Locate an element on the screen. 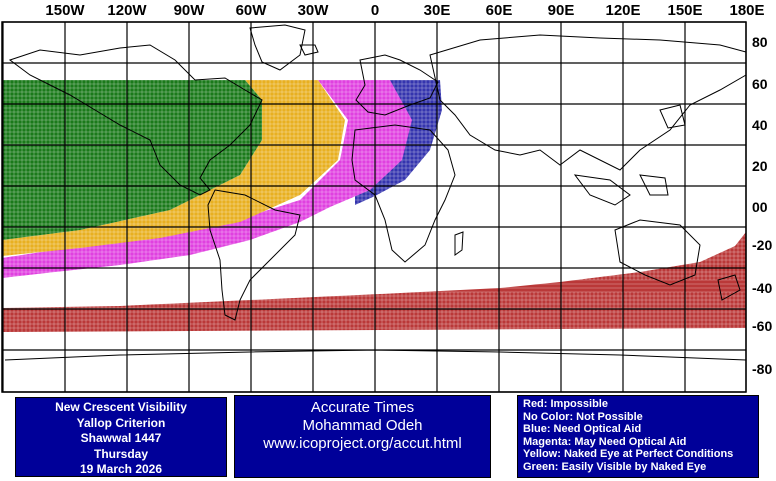 Image resolution: width=776 pixels, height=481 pixels. lat-label-60: 60 is located at coordinates (760, 84).